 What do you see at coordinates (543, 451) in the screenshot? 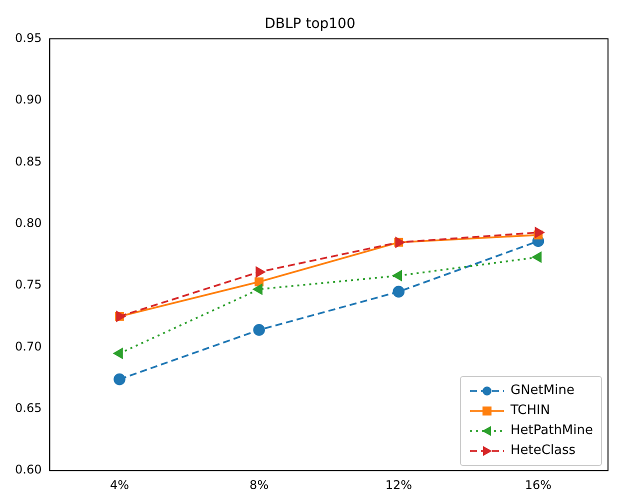
I see `legend-label: HeteClass` at bounding box center [543, 451].